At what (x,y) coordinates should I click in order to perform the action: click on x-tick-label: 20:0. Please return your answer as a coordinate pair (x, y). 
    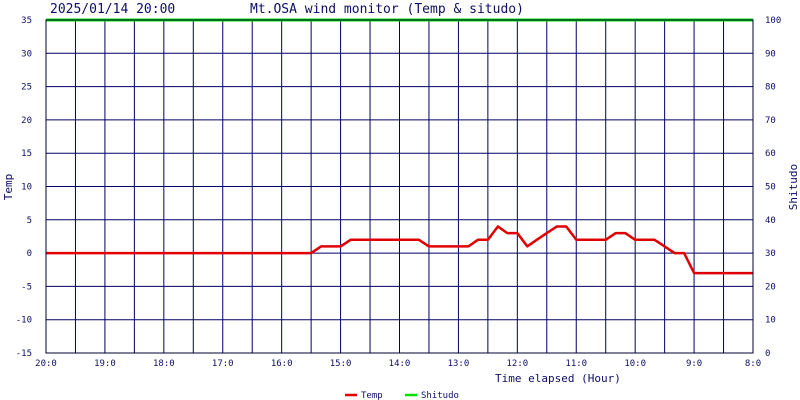
    Looking at the image, I should click on (46, 364).